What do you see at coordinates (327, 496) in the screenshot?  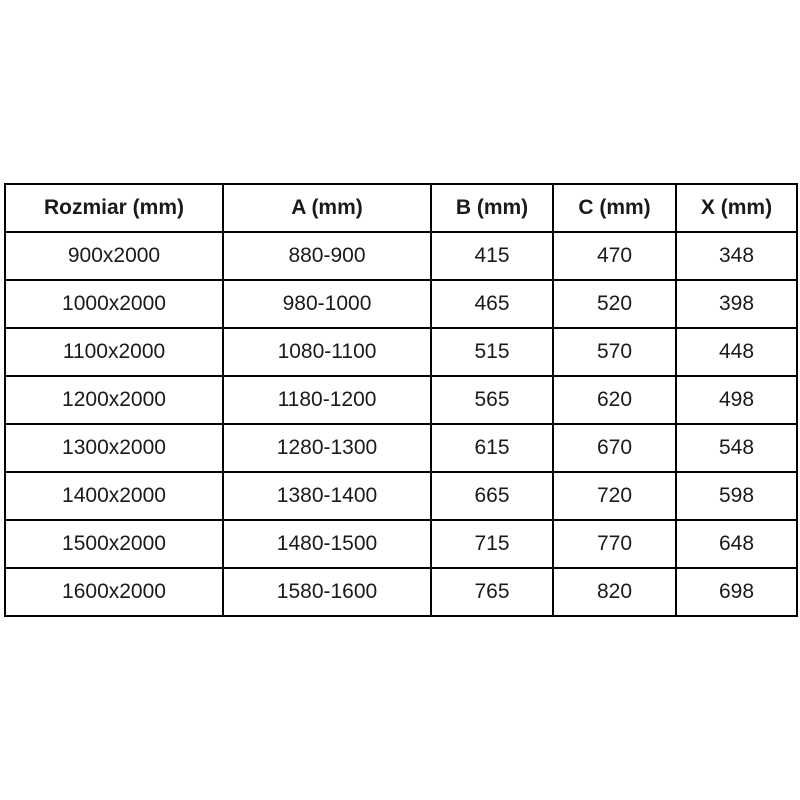 I see `table-cell: 1380-1400` at bounding box center [327, 496].